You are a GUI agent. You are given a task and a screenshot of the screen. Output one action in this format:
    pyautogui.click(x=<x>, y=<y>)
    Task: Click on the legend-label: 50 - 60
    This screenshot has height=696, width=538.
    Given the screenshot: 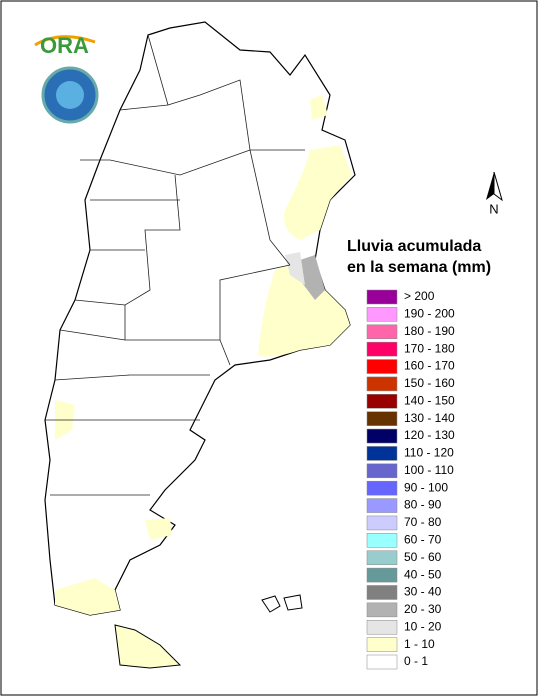 What is the action you would take?
    pyautogui.click(x=423, y=557)
    